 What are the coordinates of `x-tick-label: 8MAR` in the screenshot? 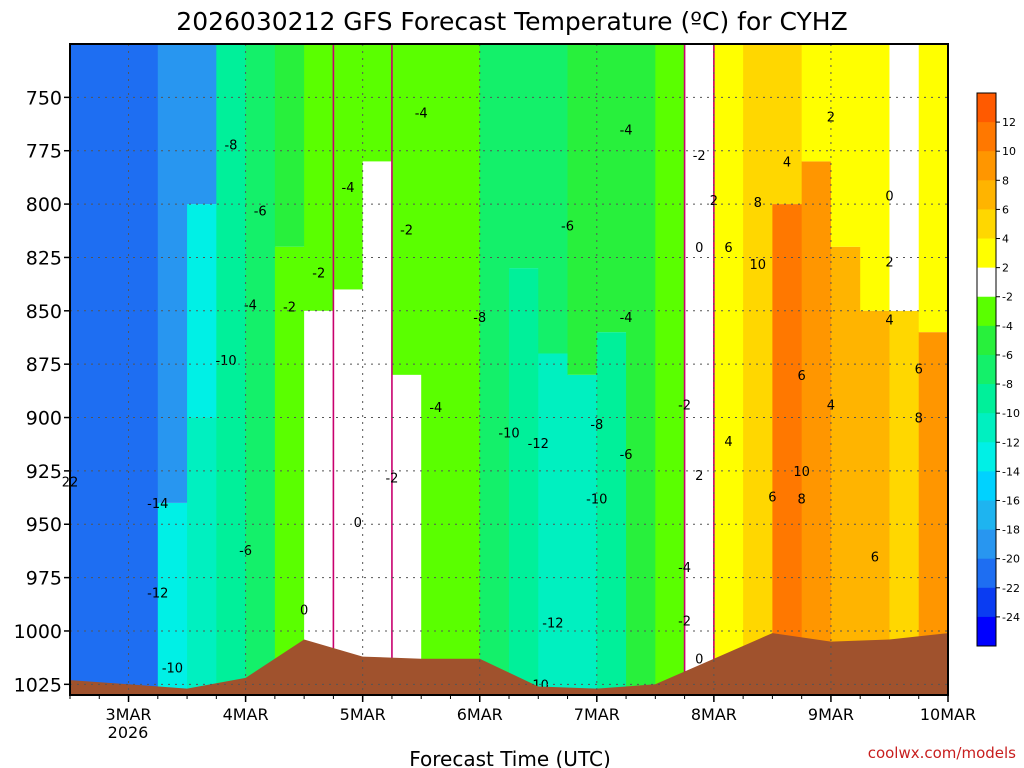 It's located at (714, 714).